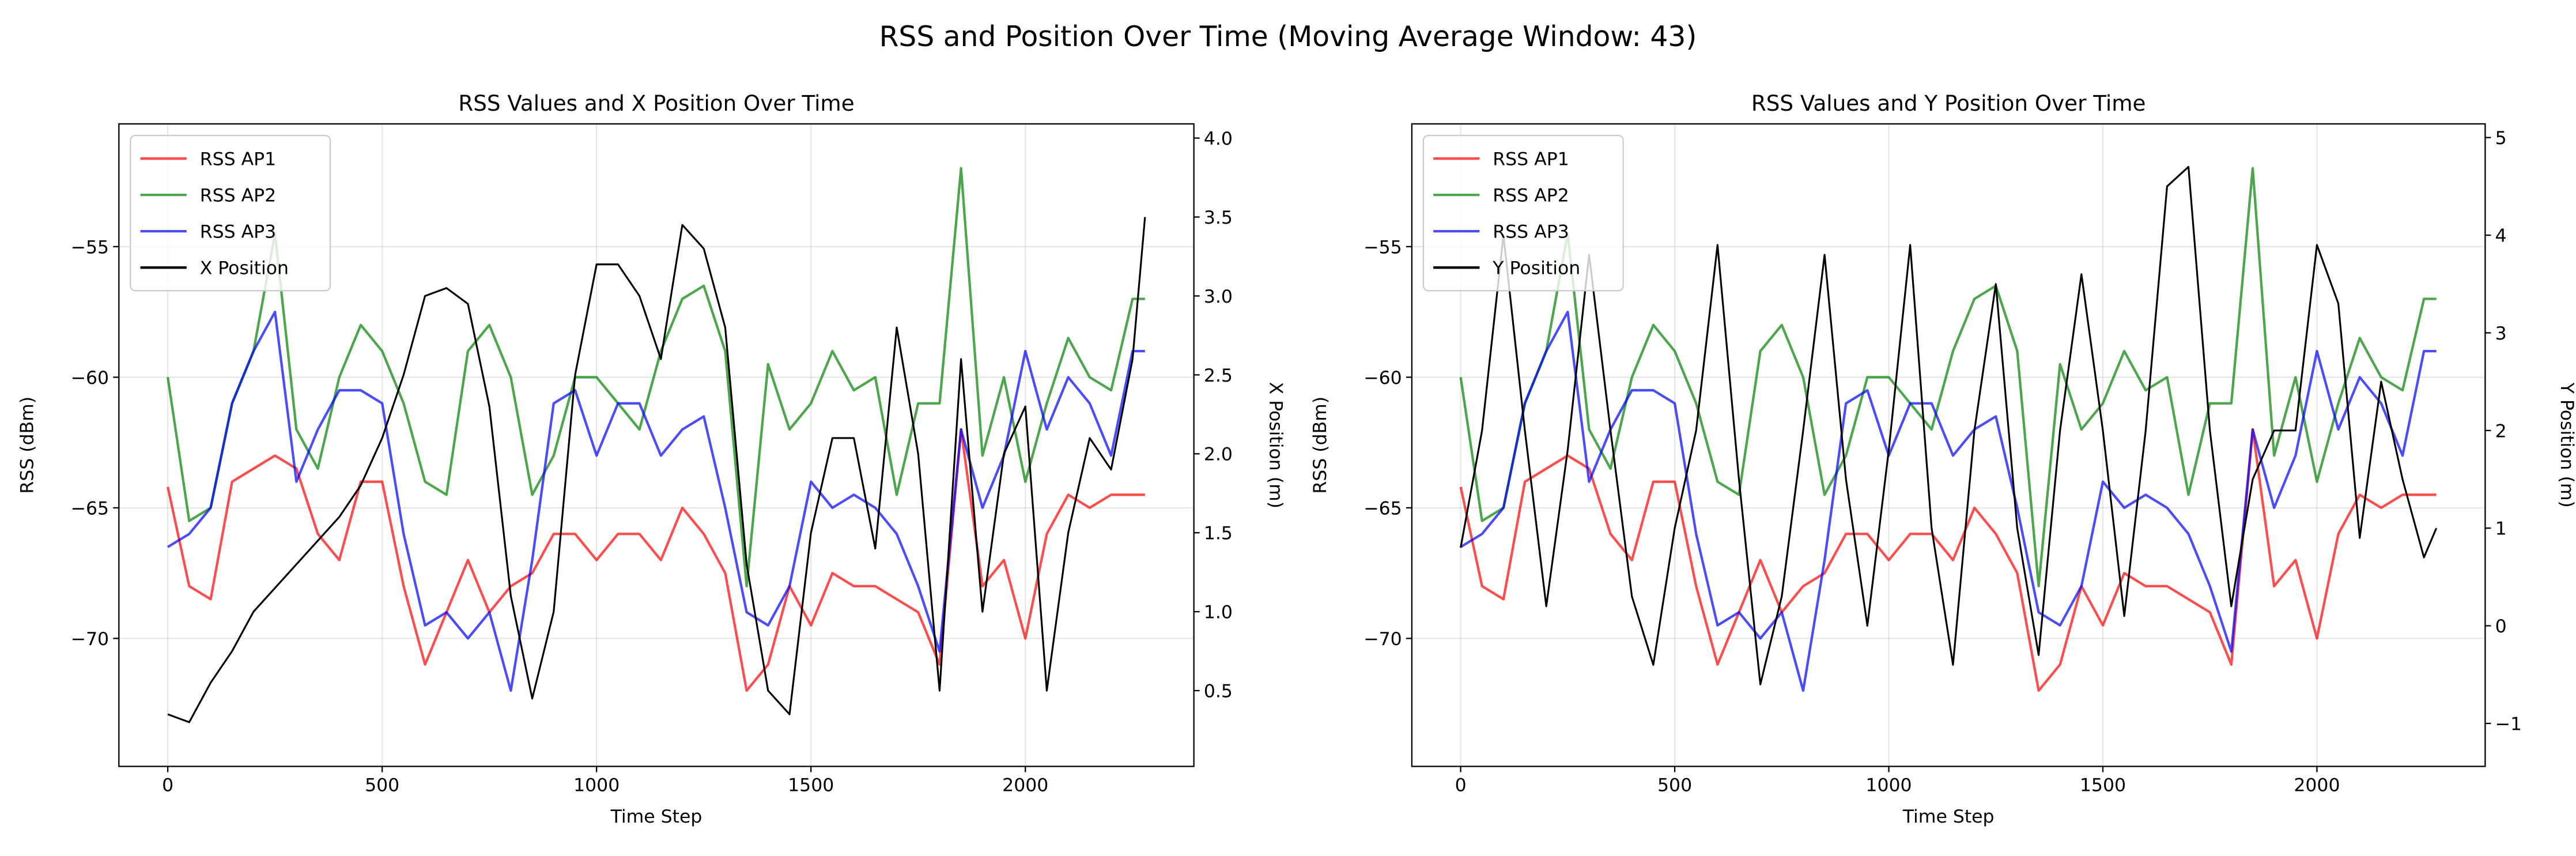  Describe the element at coordinates (1218, 533) in the screenshot. I see `y2-tick-label: 1.5` at that location.